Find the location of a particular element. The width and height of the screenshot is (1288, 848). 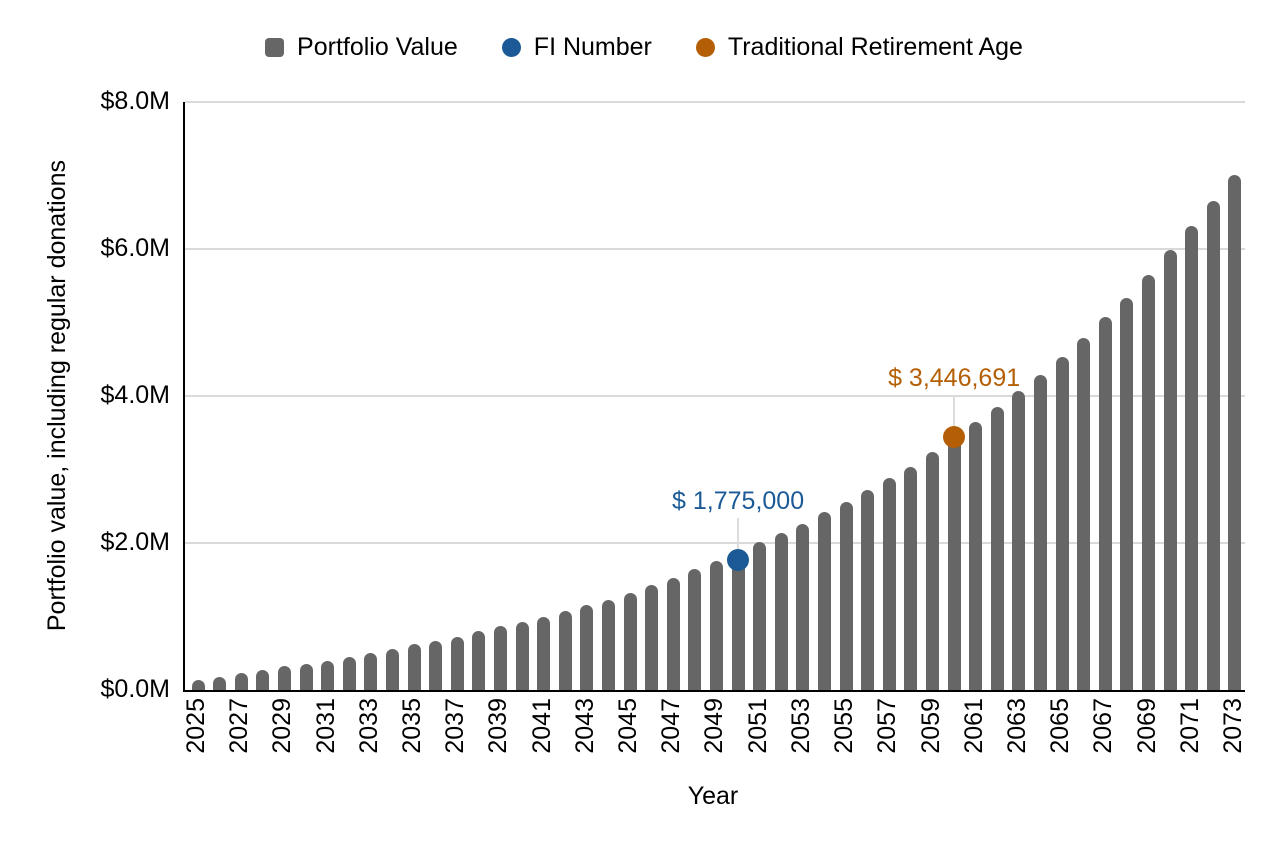

bar-2037 is located at coordinates (457, 663).